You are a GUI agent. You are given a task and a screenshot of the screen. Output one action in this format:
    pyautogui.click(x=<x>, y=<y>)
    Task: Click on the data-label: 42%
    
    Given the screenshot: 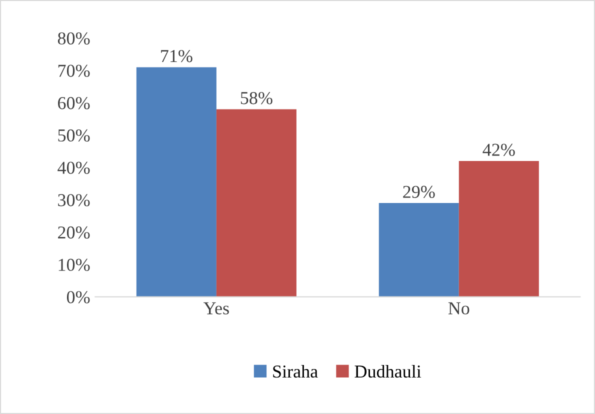 What is the action you would take?
    pyautogui.click(x=498, y=150)
    